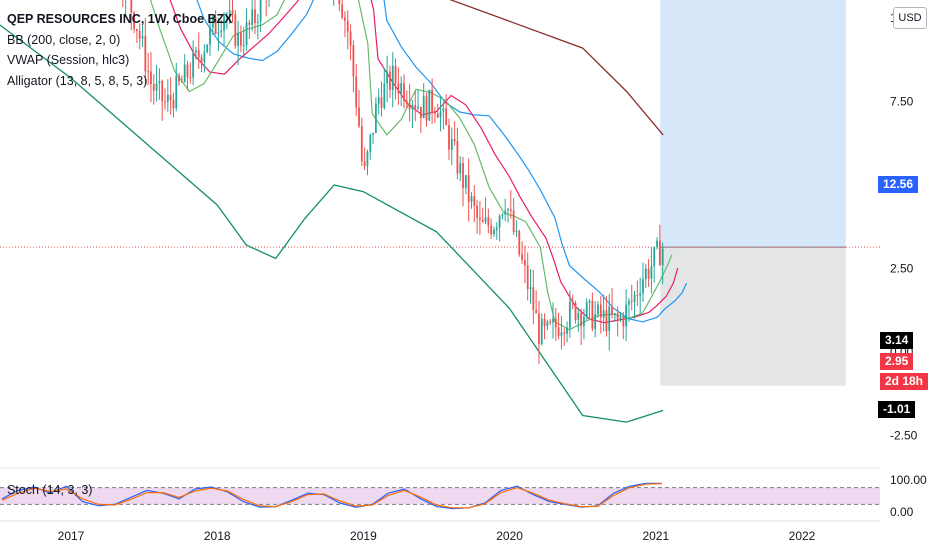 This screenshot has width=932, height=550. I want to click on time-tick-label: 2019, so click(363, 536).